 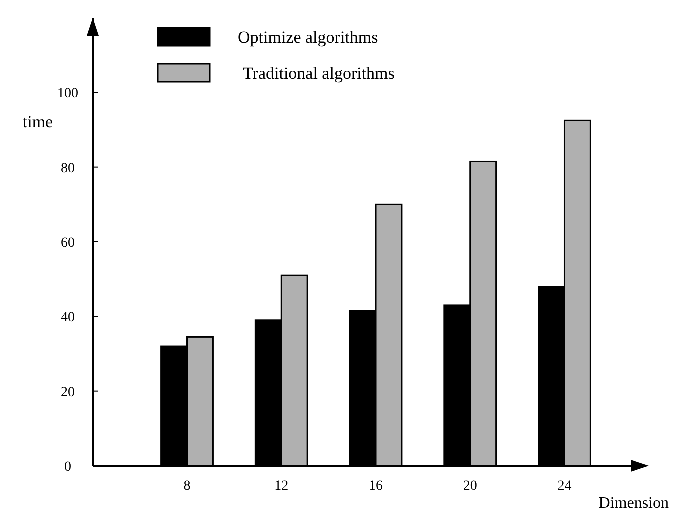 I want to click on y-axis-title: time, so click(x=38, y=122).